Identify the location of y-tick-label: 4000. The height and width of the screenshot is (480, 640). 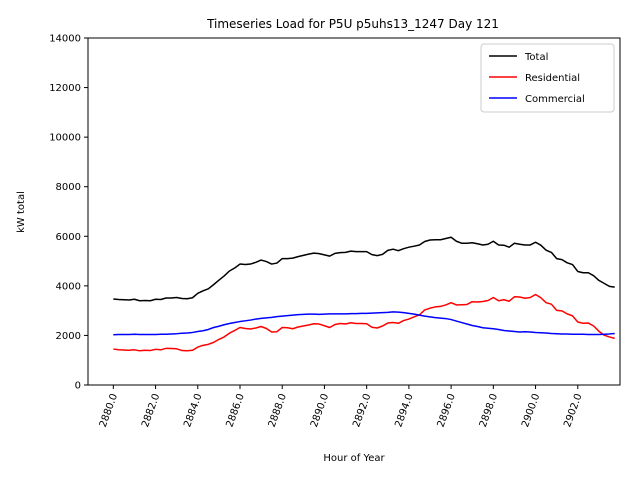
(68, 286).